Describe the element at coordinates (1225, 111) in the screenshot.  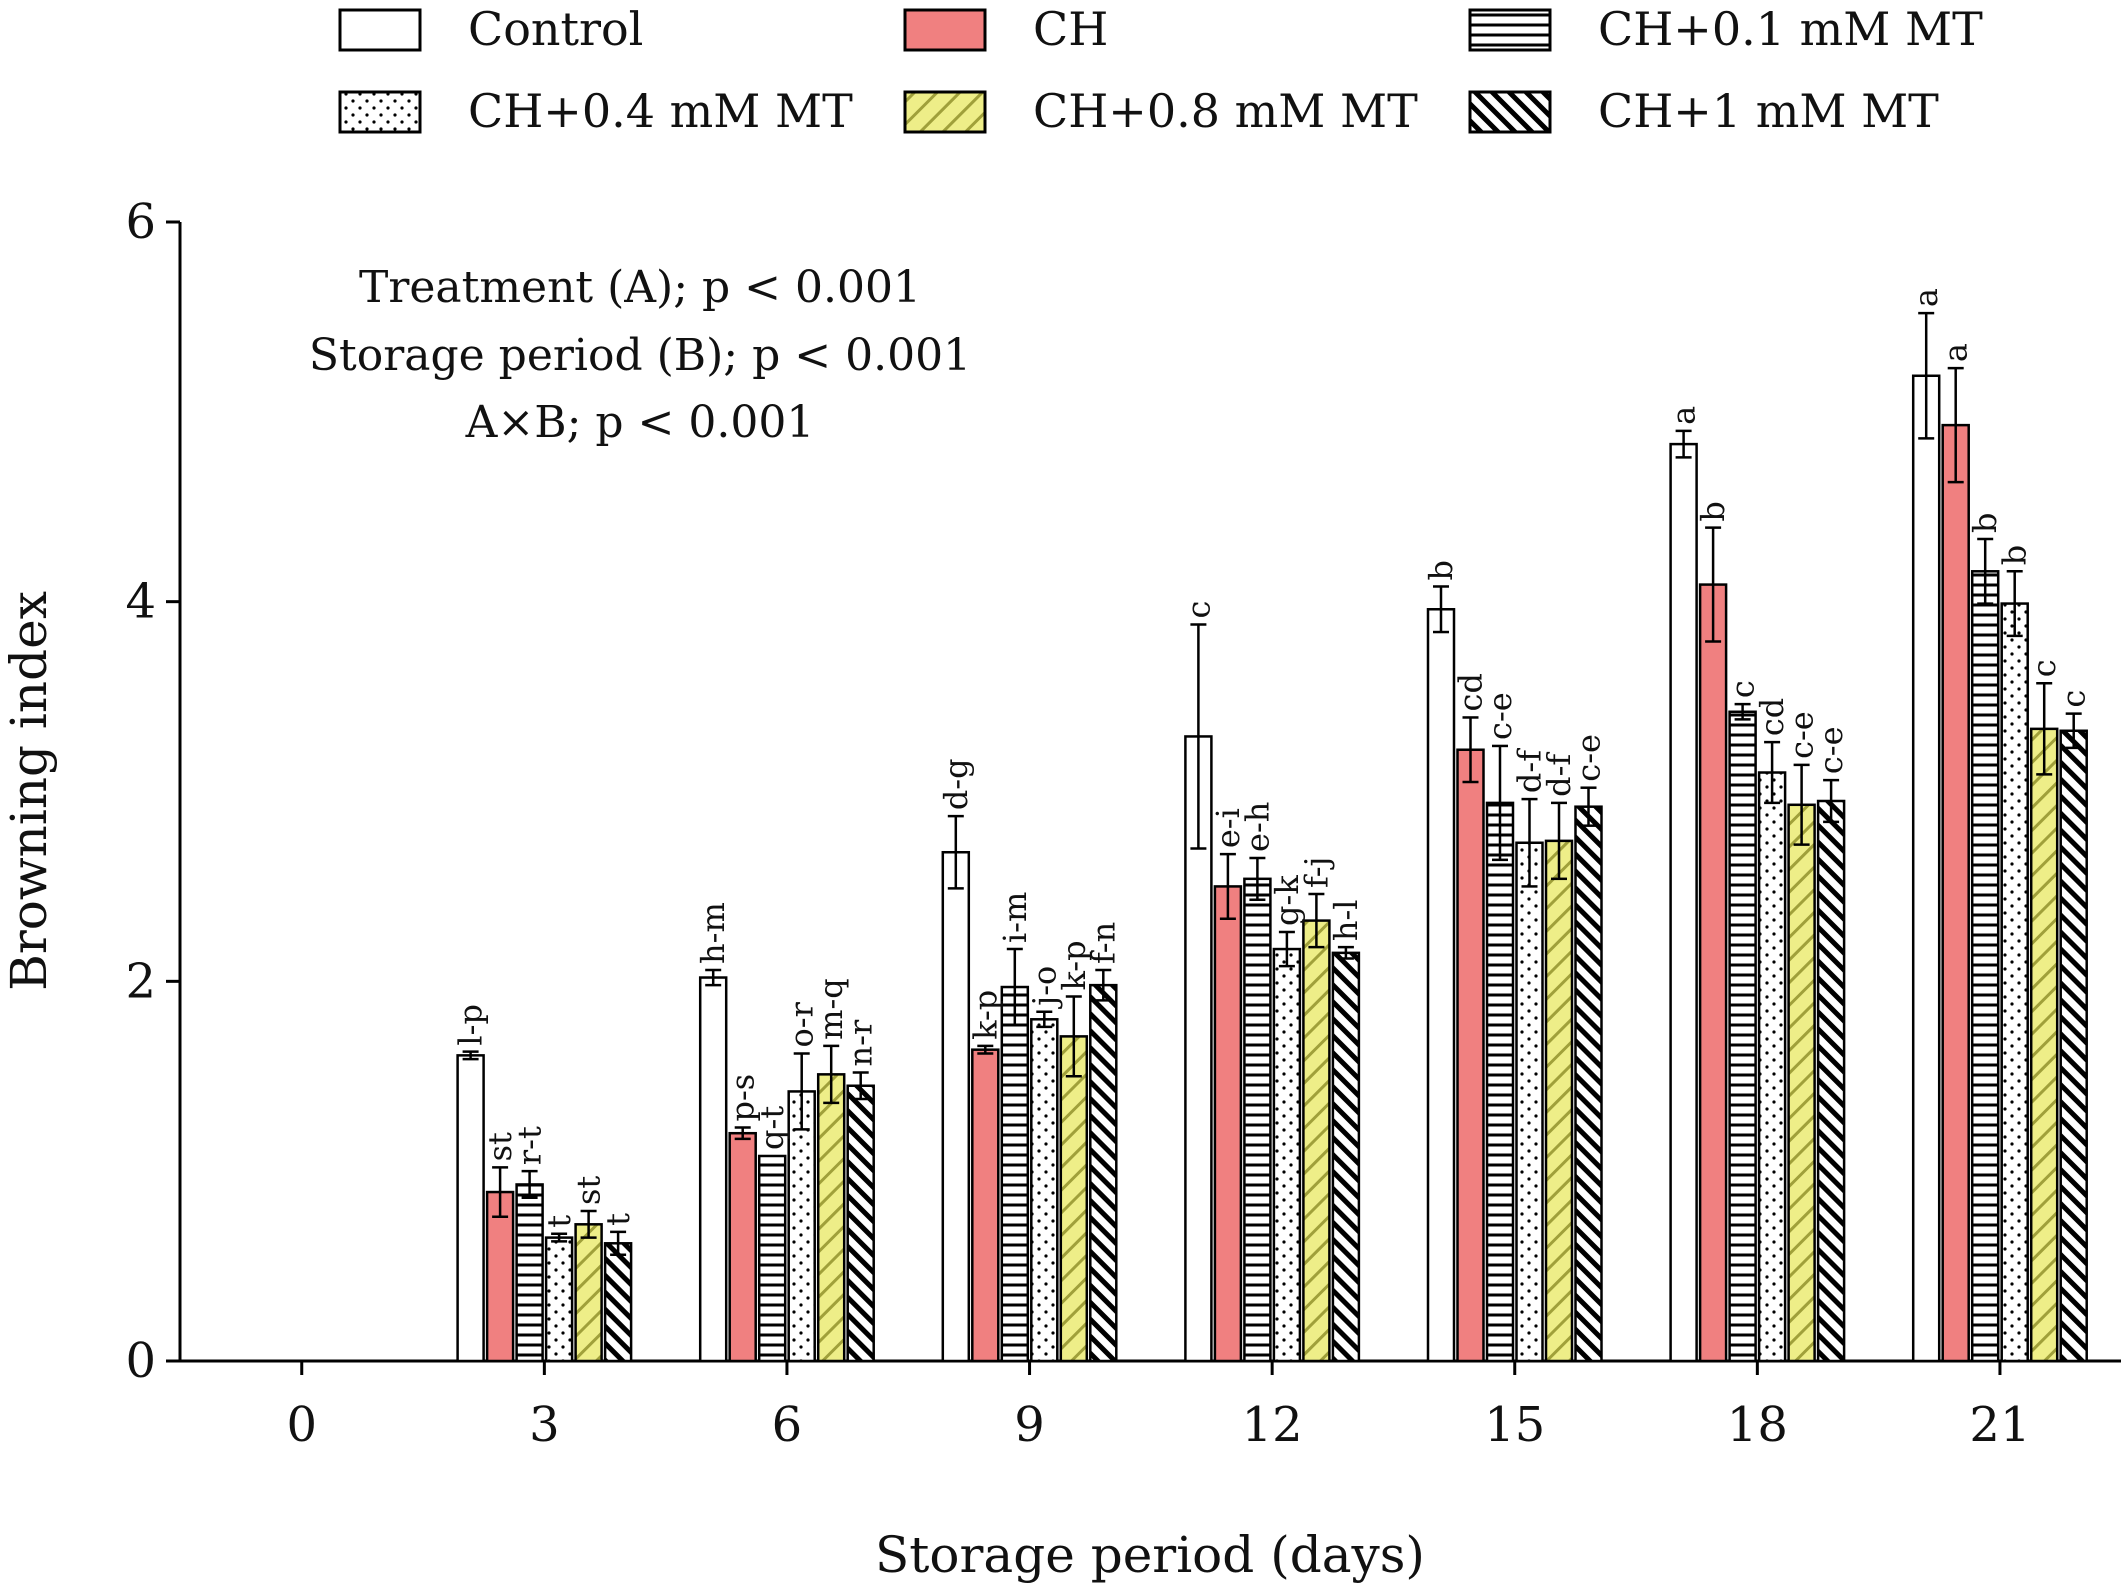
I see `legend-label: CH+0.8 mM MT` at that location.